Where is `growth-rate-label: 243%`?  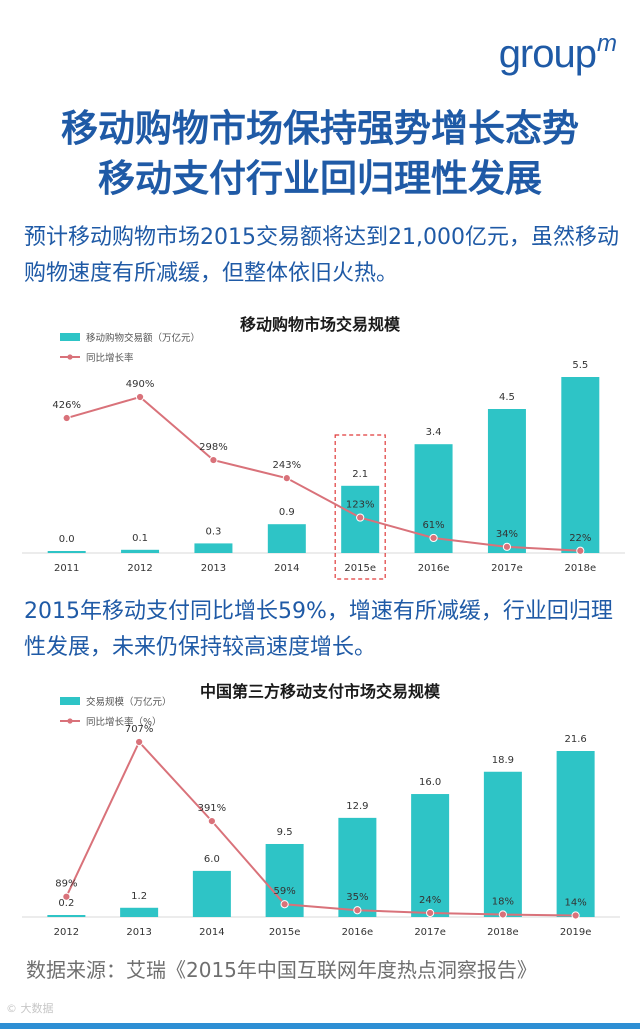
growth-rate-label: 243% is located at coordinates (287, 465).